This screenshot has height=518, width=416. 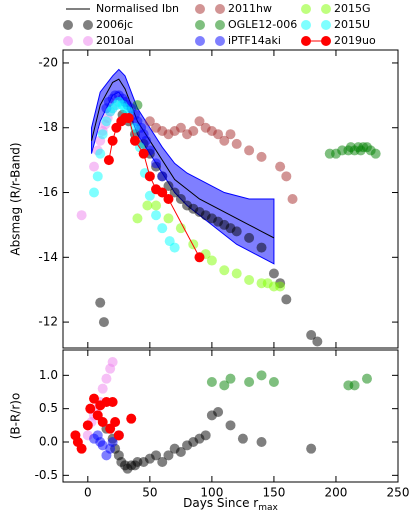 I want to click on legend-label: 2015G, so click(x=352, y=8).